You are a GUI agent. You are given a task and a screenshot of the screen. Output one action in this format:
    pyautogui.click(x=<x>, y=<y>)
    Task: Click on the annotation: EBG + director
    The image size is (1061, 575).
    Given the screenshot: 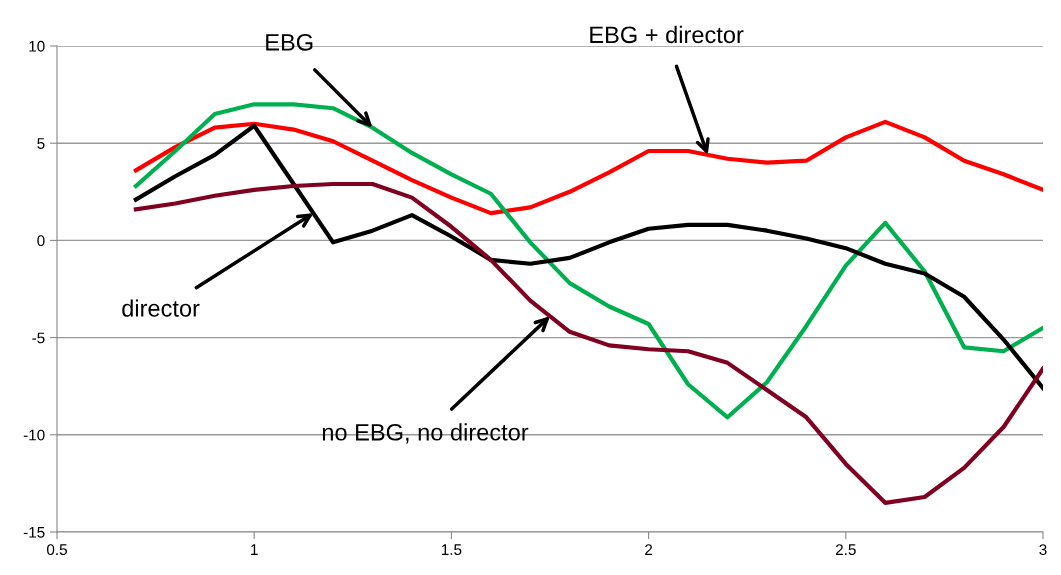 What is the action you would take?
    pyautogui.click(x=667, y=34)
    